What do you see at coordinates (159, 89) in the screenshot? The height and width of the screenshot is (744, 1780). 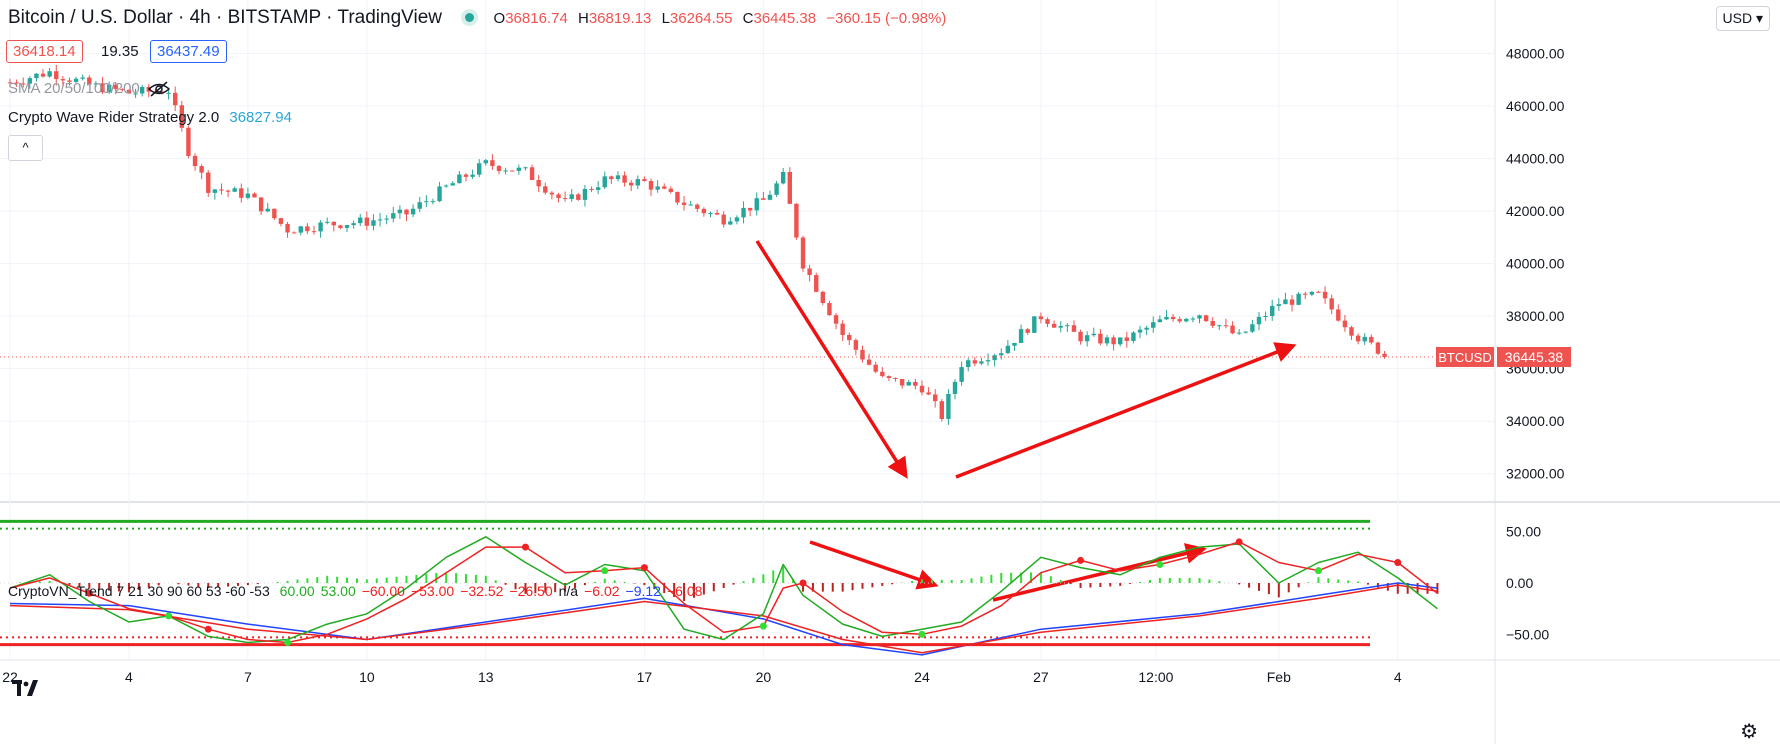 I see `hidden-eye-icon` at bounding box center [159, 89].